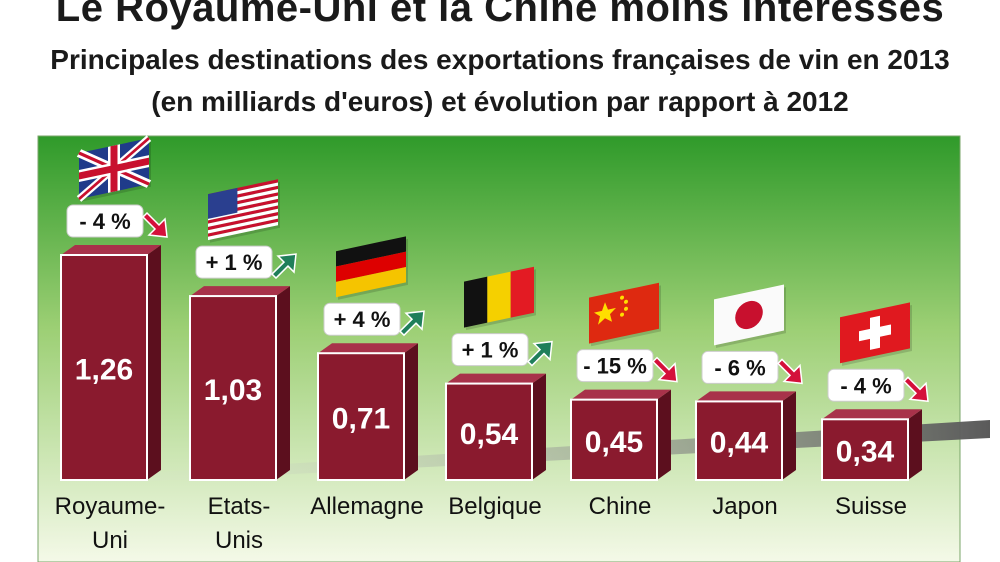 Image resolution: width=1000 pixels, height=562 pixels. I want to click on bar-group: 0,44 Japon - 6 %, so click(749, 402).